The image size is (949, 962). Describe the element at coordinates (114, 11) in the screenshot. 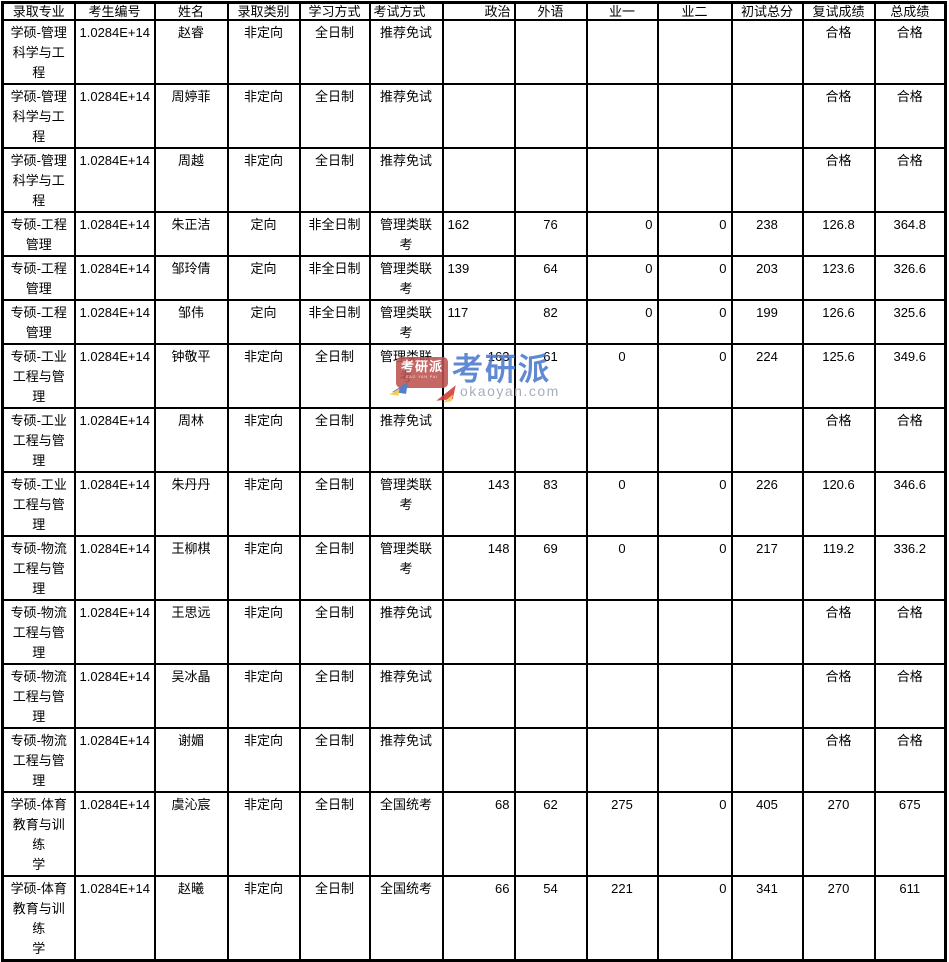

I see `header-cell: 考生编号` at that location.